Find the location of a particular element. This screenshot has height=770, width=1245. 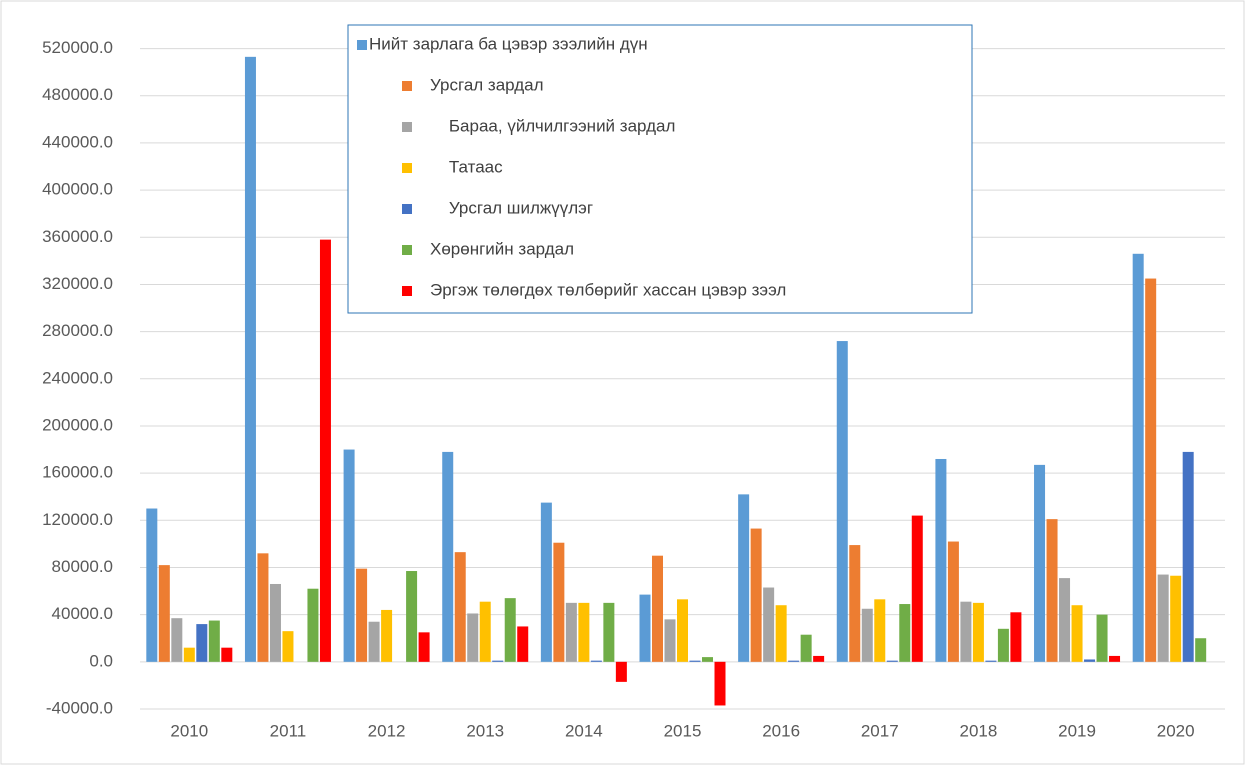

x-tick-label: 2018 is located at coordinates (978, 730).